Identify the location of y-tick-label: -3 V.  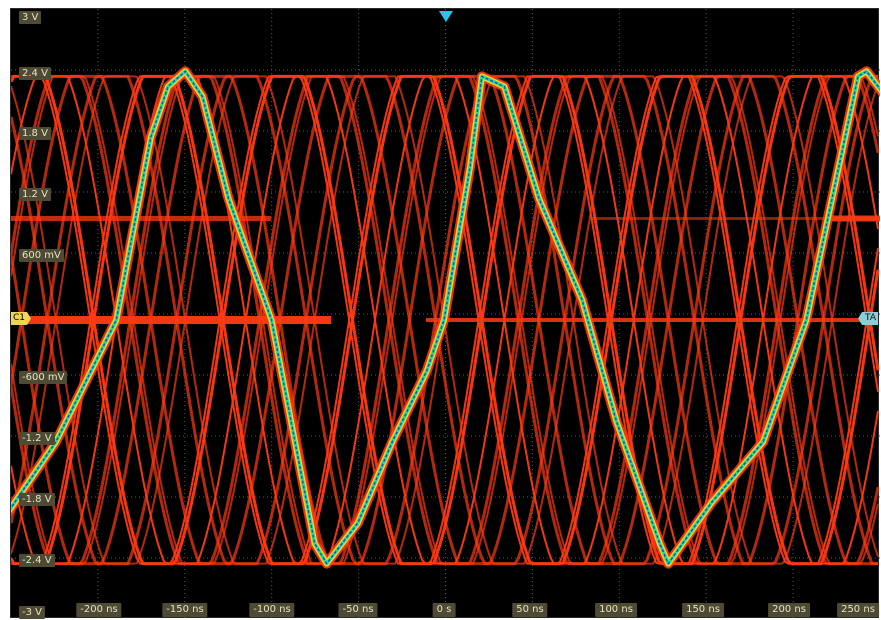
(32, 612).